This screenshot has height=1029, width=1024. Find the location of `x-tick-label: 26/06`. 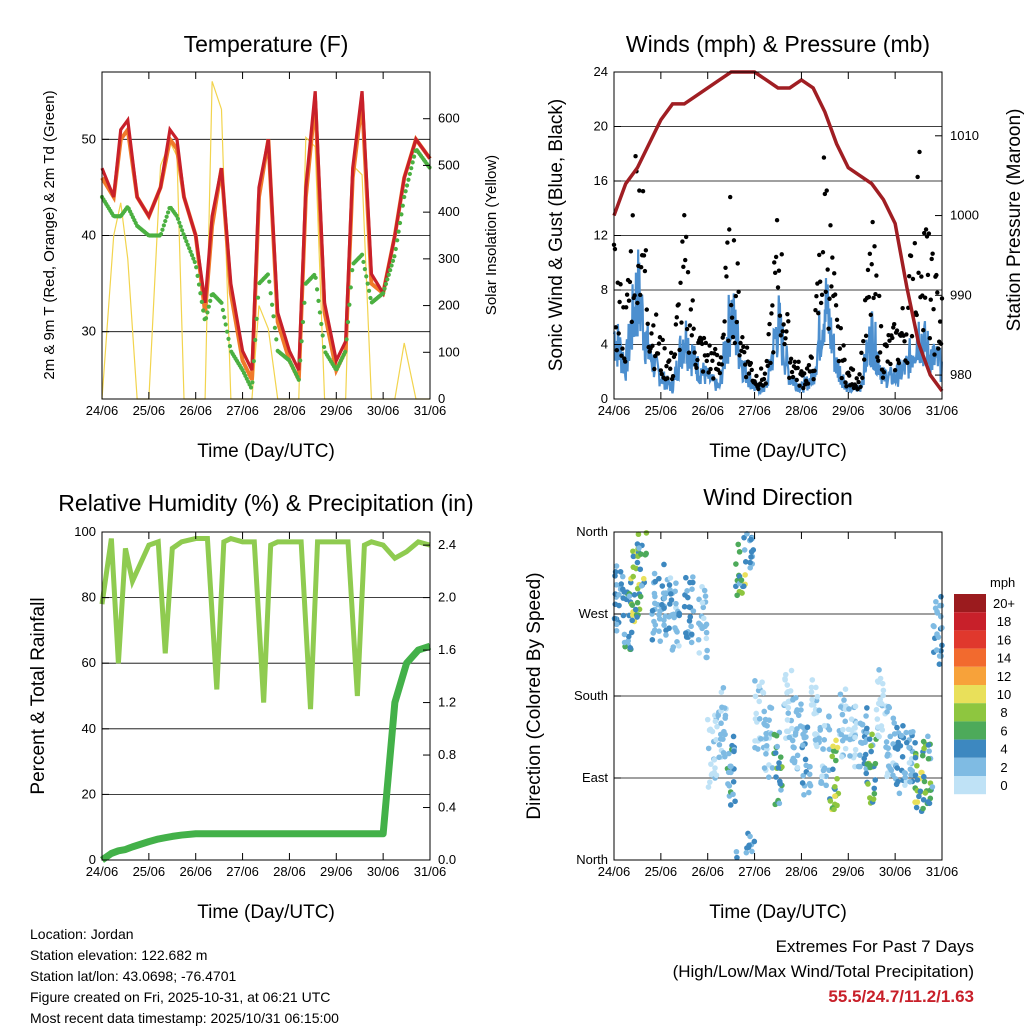

x-tick-label: 26/06 is located at coordinates (707, 871).